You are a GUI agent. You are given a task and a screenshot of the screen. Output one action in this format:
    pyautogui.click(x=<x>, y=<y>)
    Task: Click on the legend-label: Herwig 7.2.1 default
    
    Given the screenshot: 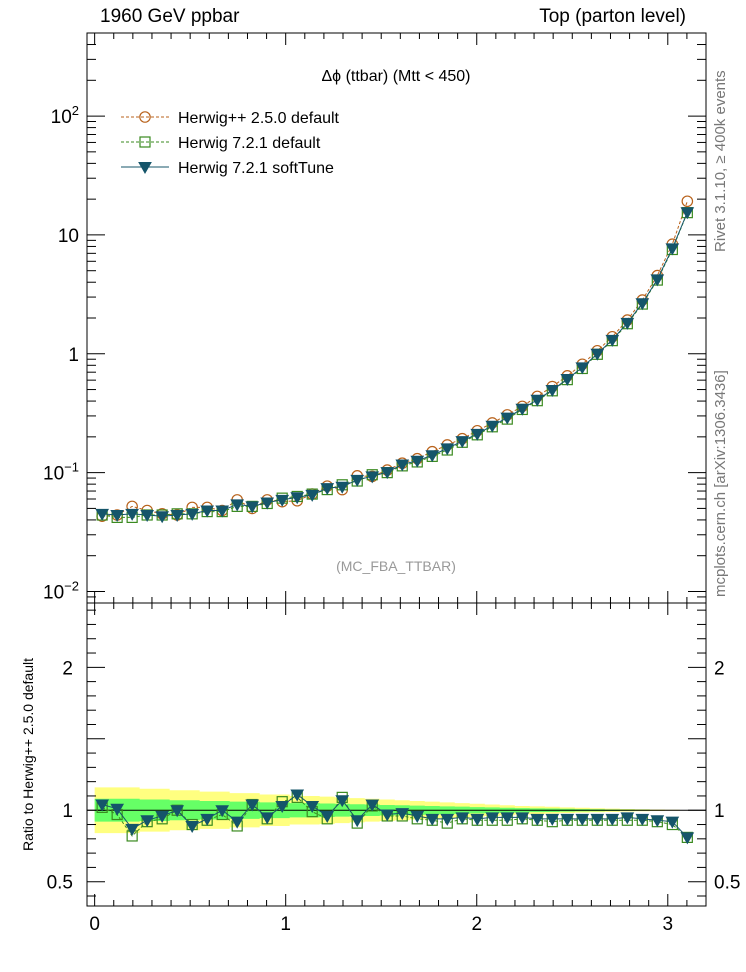 What is the action you would take?
    pyautogui.click(x=249, y=143)
    